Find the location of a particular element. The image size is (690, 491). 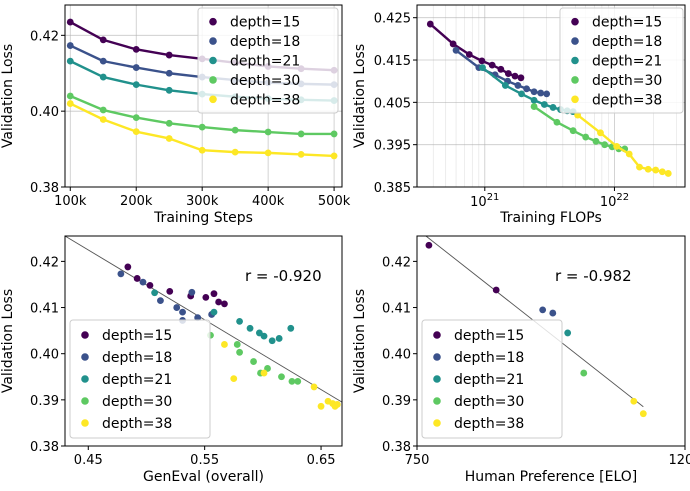

series-depth=15 is located at coordinates (176, 285).